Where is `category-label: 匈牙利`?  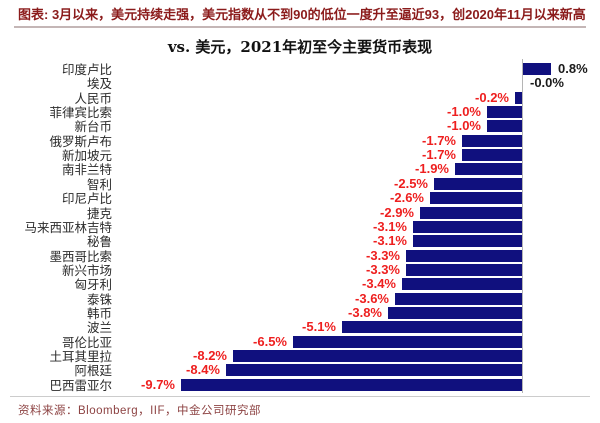
category-label: 匈牙利 is located at coordinates (93, 284).